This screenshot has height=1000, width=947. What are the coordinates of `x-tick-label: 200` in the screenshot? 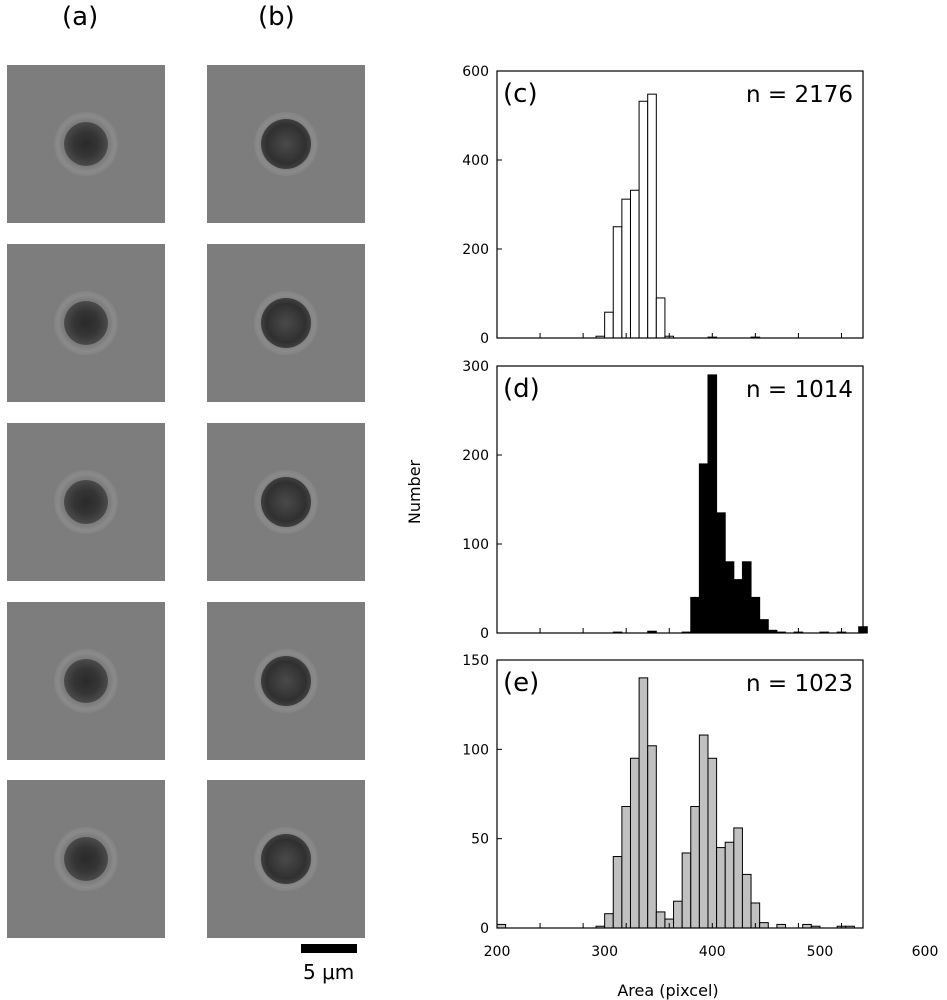 It's located at (497, 952).